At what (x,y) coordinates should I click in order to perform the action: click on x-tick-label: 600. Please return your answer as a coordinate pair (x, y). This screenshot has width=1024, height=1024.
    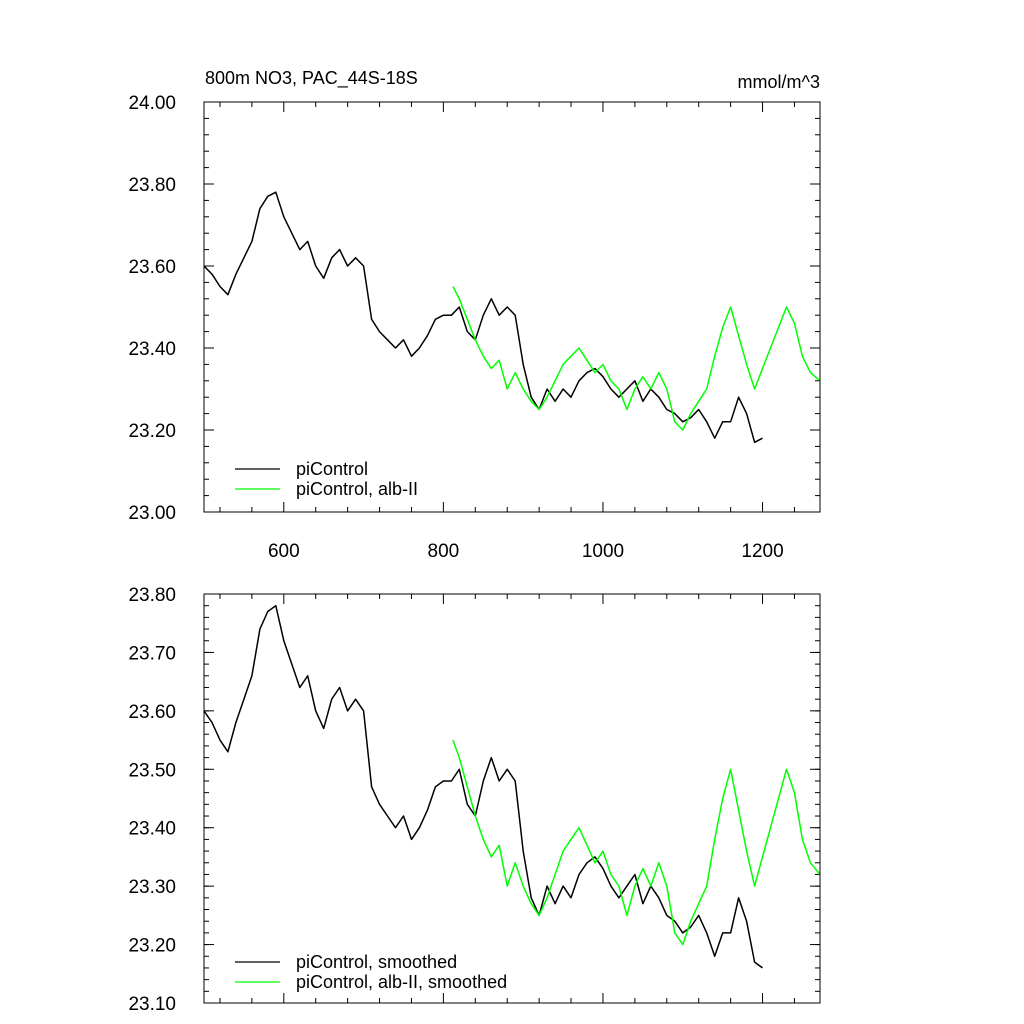
    Looking at the image, I should click on (284, 551).